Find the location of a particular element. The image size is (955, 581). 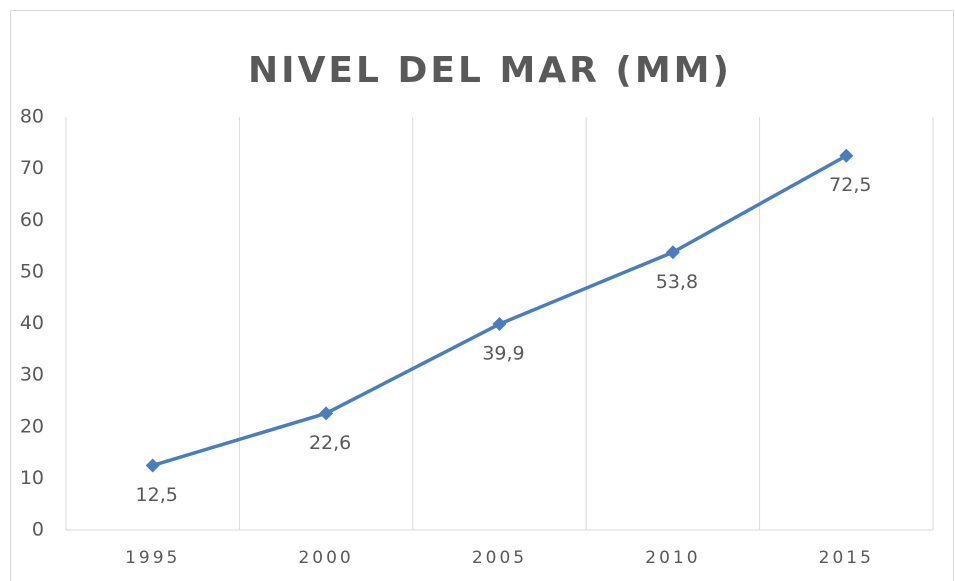

x-tick-label: 2005 is located at coordinates (499, 558).